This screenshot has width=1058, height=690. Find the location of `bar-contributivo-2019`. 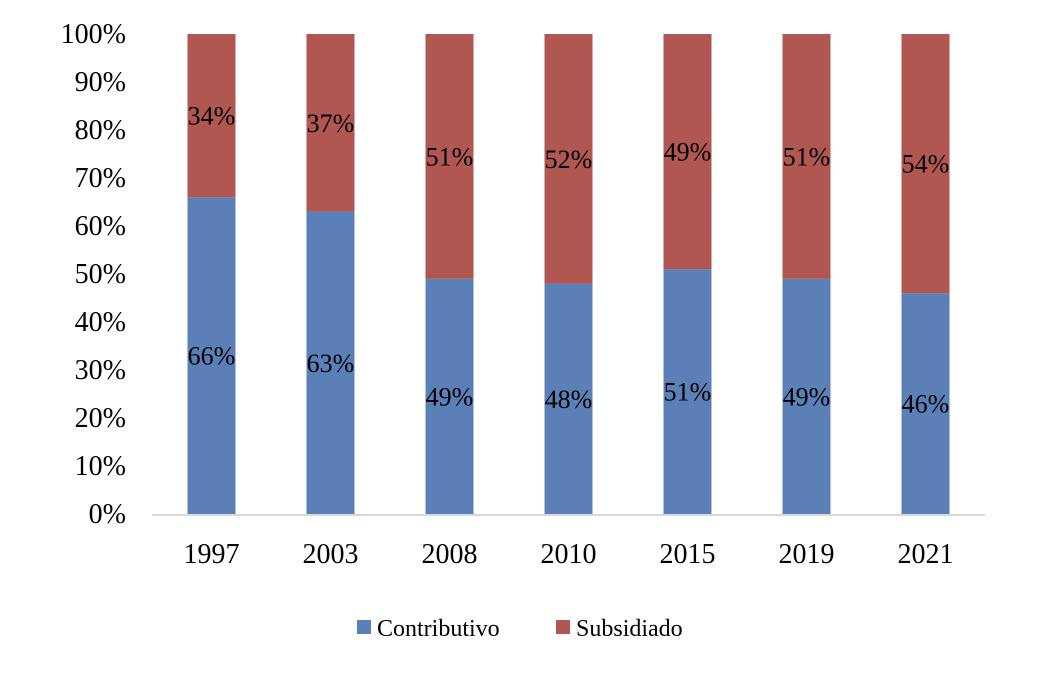

bar-contributivo-2019 is located at coordinates (806, 396).